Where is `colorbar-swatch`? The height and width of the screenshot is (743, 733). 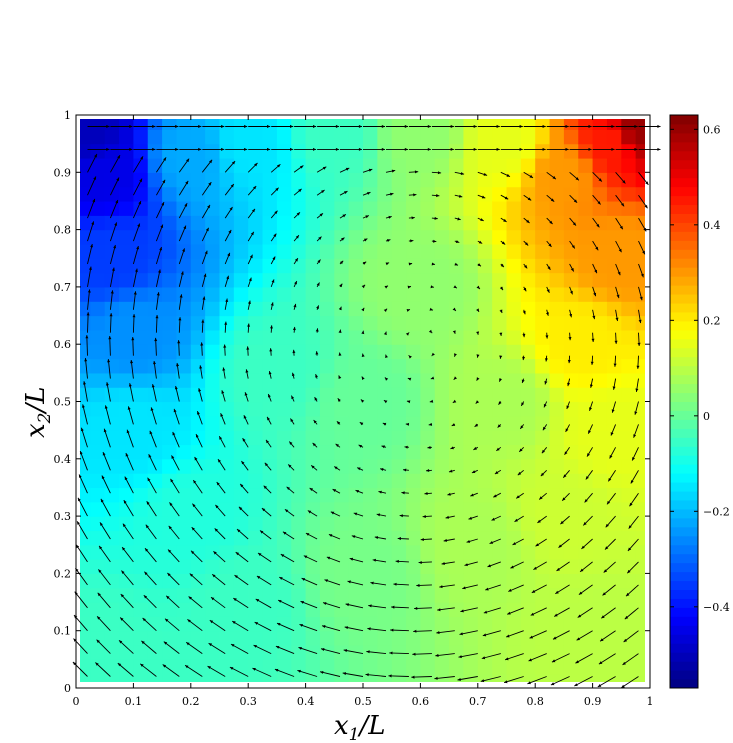 colorbar-swatch is located at coordinates (684, 352).